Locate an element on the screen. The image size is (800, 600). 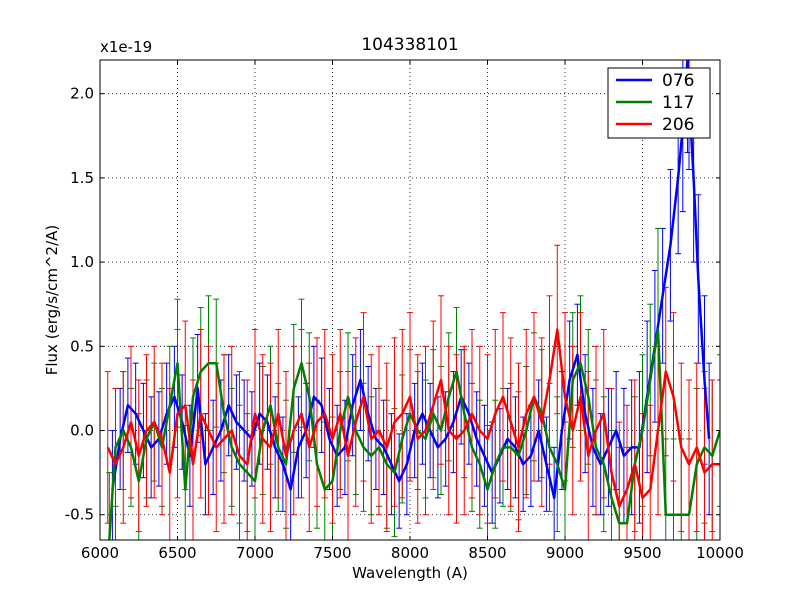
y-tick-label: 0.5 is located at coordinates (82, 346).